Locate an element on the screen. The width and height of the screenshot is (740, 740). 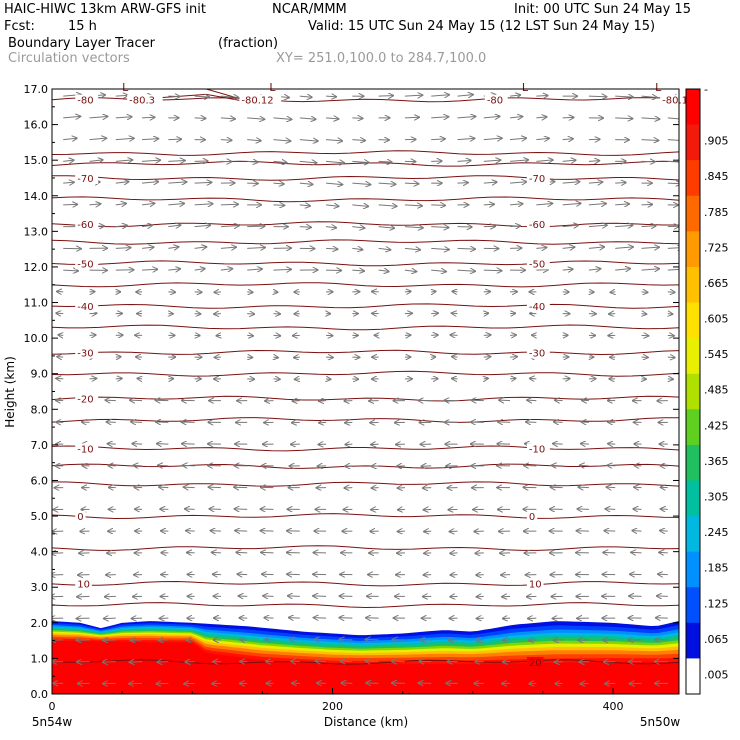
y-tick-label: 9.0 is located at coordinates (40, 374).